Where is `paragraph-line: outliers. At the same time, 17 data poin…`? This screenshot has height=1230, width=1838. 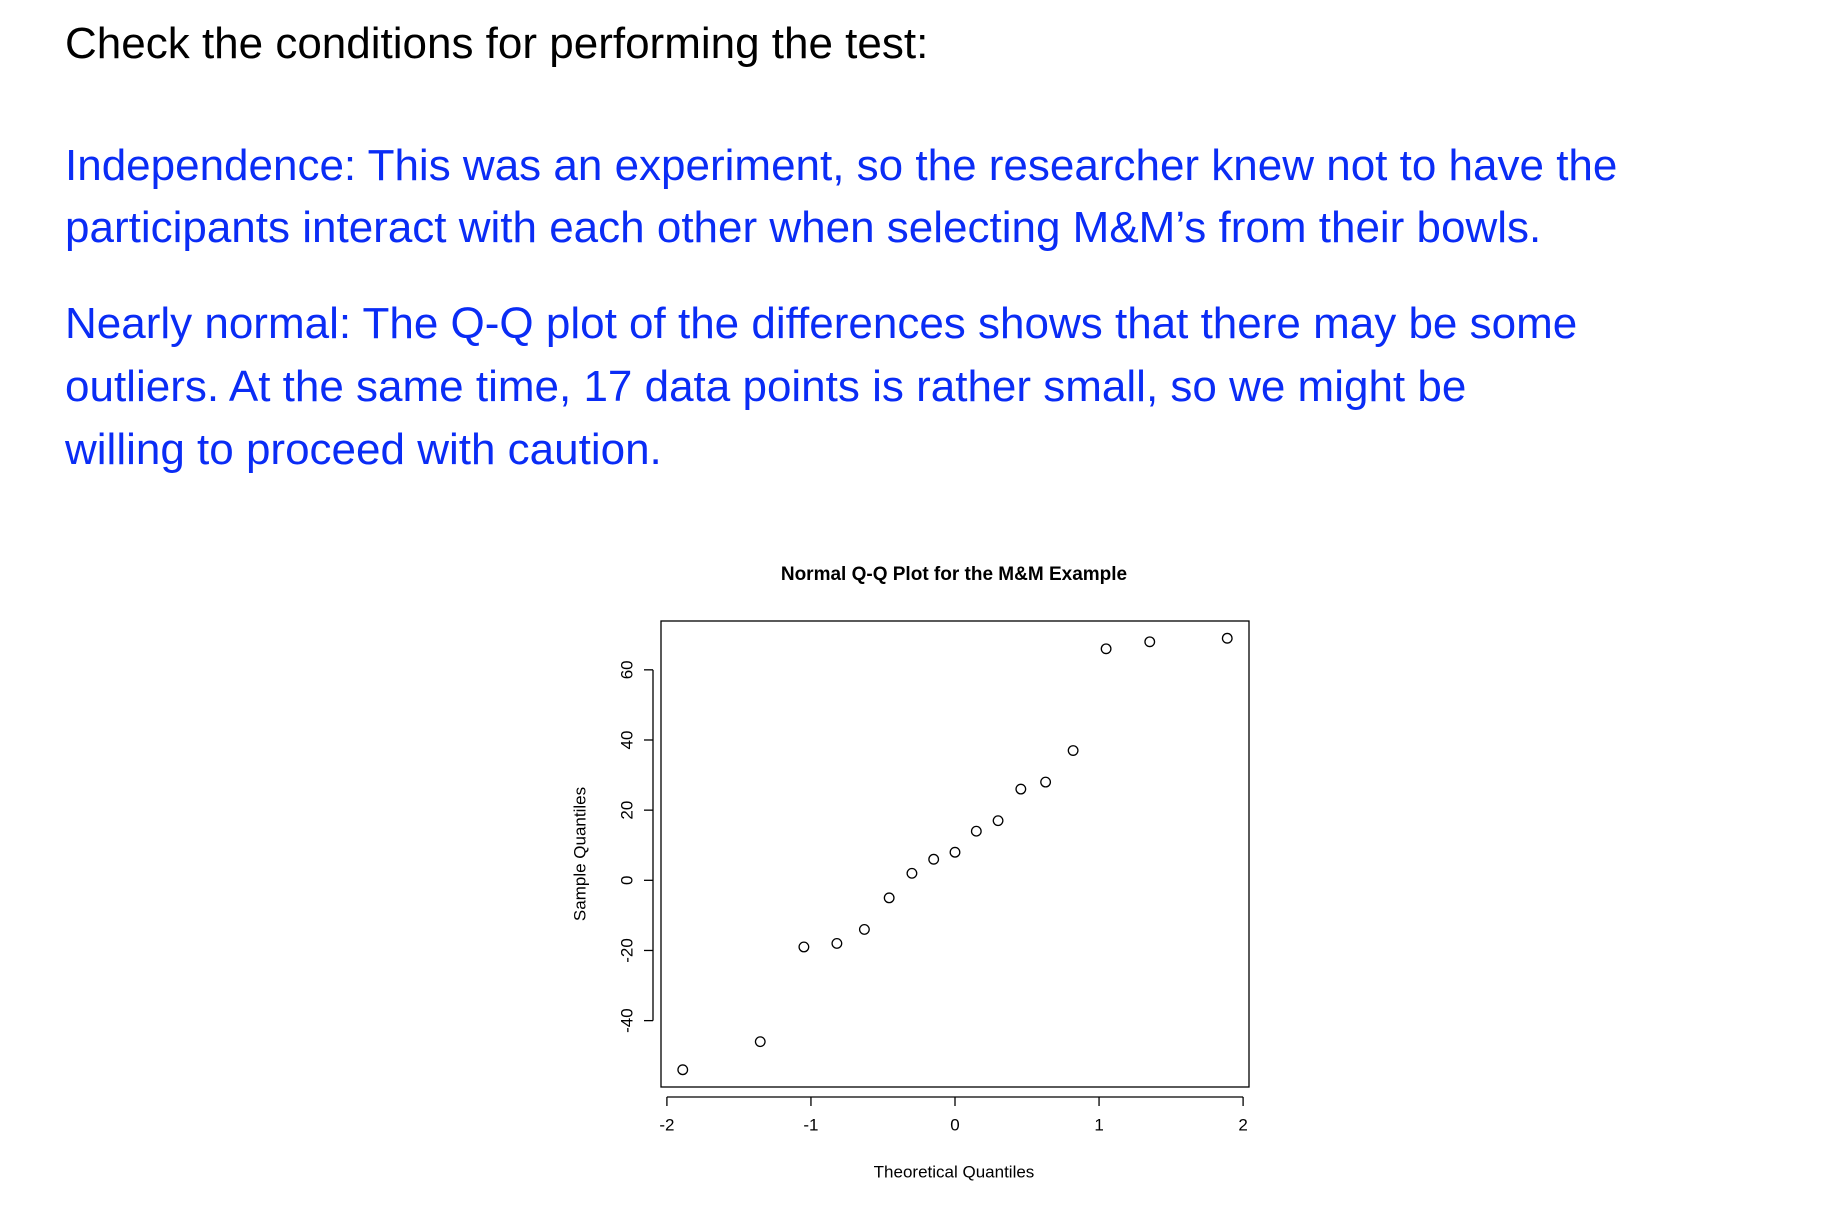 paragraph-line: outliers. At the same time, 17 data poin… is located at coordinates (766, 386).